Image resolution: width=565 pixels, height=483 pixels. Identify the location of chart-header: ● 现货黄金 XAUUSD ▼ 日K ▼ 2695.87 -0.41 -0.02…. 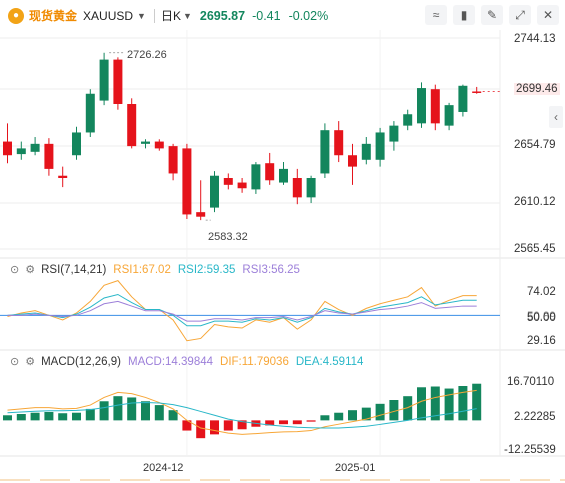
(282, 15).